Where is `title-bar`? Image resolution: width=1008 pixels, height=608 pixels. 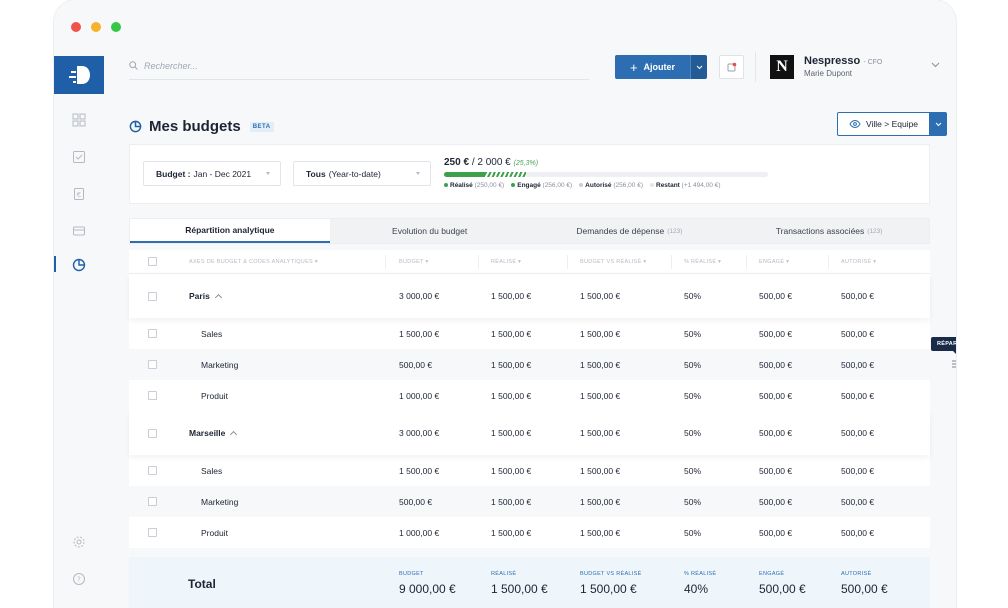 title-bar is located at coordinates (505, 26).